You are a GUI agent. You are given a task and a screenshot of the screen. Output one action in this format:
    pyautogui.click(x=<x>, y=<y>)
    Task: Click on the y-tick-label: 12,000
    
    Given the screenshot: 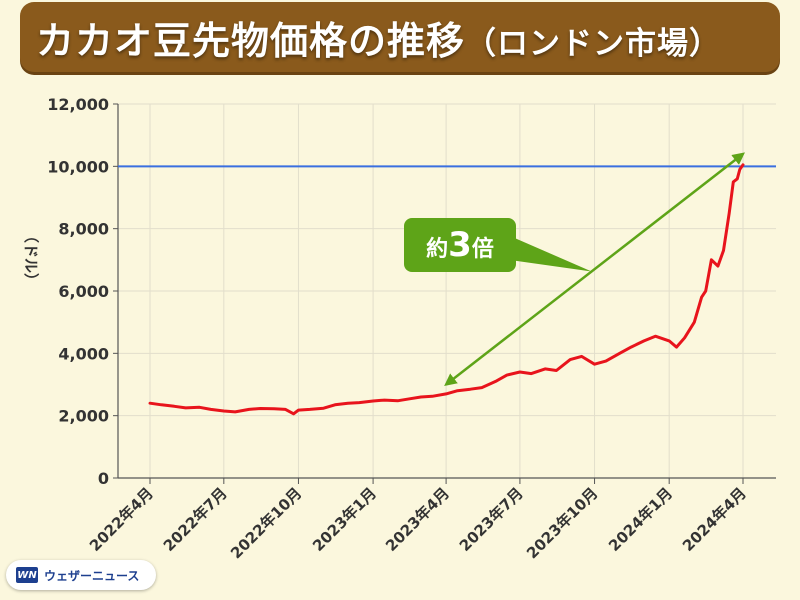 What is the action you would take?
    pyautogui.click(x=78, y=104)
    